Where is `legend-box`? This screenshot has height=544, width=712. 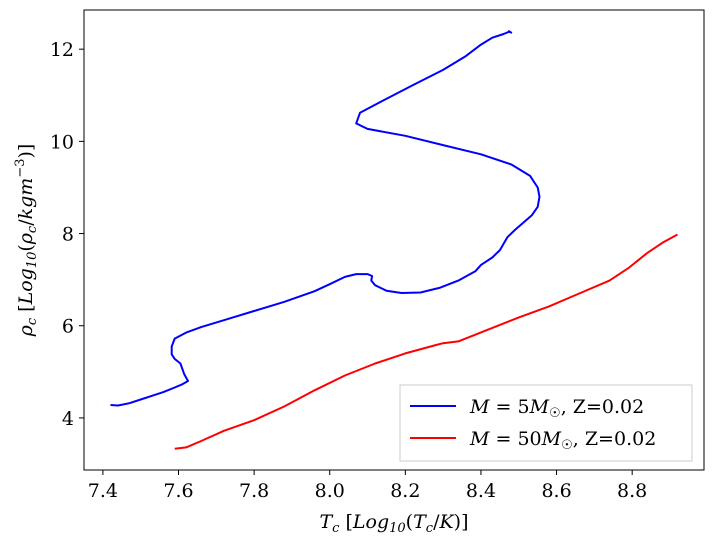 legend-box is located at coordinates (546, 423).